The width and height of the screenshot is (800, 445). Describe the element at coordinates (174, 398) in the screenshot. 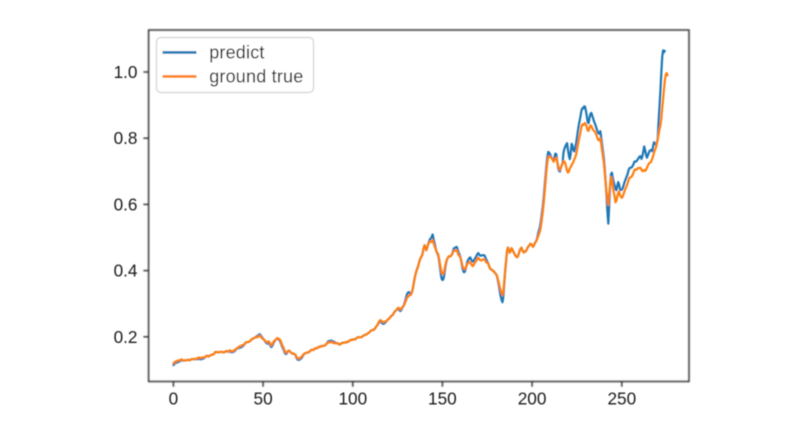

I see `svg-text: 0` at that location.